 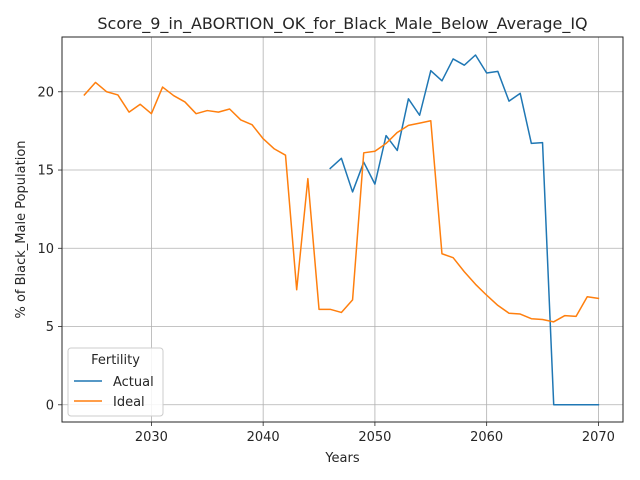 What do you see at coordinates (342, 458) in the screenshot?
I see `x-axis-label: Years` at bounding box center [342, 458].